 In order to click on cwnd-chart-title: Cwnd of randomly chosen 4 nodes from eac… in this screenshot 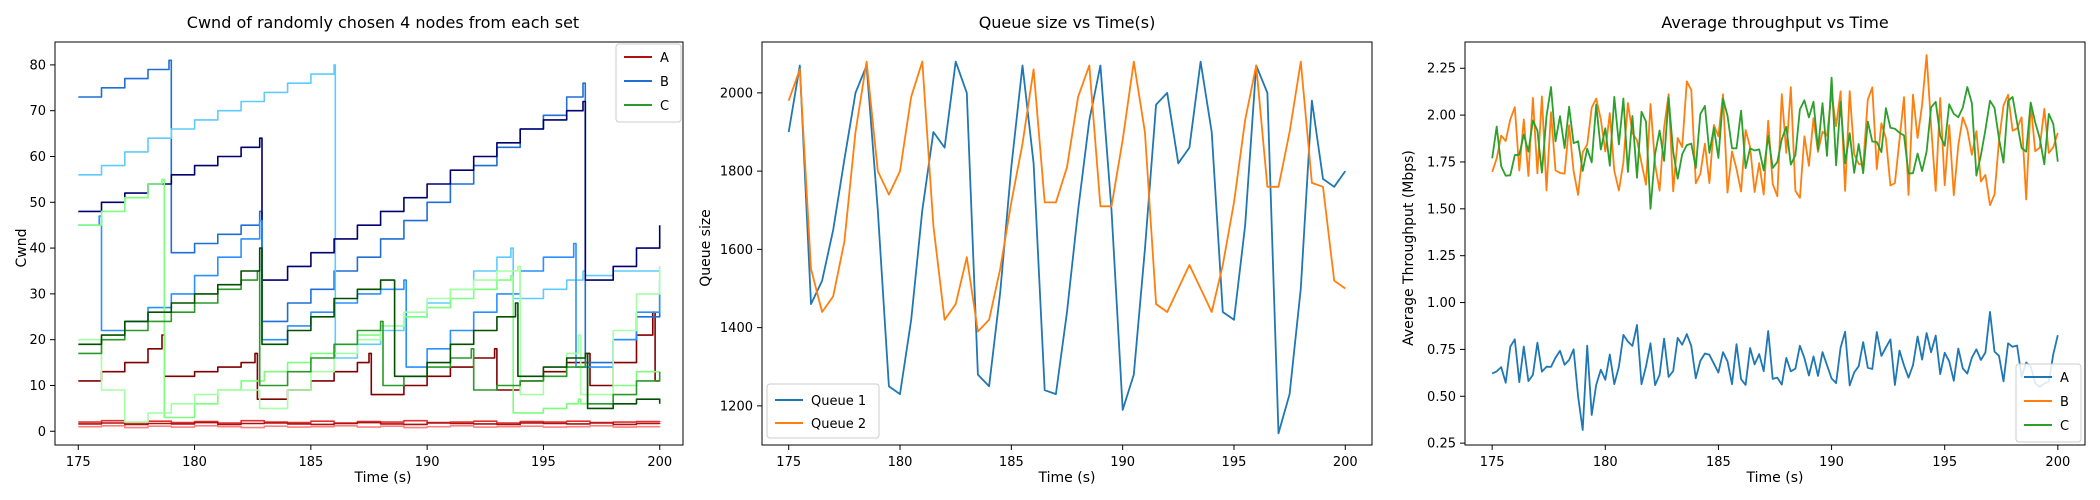, I will do `click(383, 22)`.